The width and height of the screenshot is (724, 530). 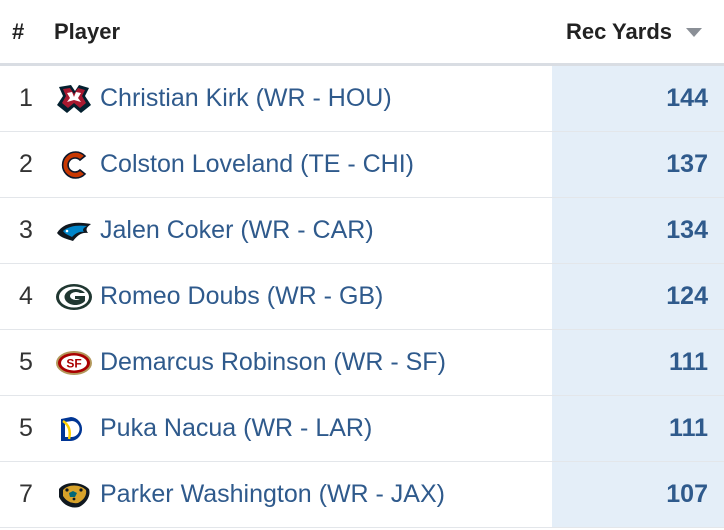 What do you see at coordinates (26, 296) in the screenshot?
I see `row-rank: 4` at bounding box center [26, 296].